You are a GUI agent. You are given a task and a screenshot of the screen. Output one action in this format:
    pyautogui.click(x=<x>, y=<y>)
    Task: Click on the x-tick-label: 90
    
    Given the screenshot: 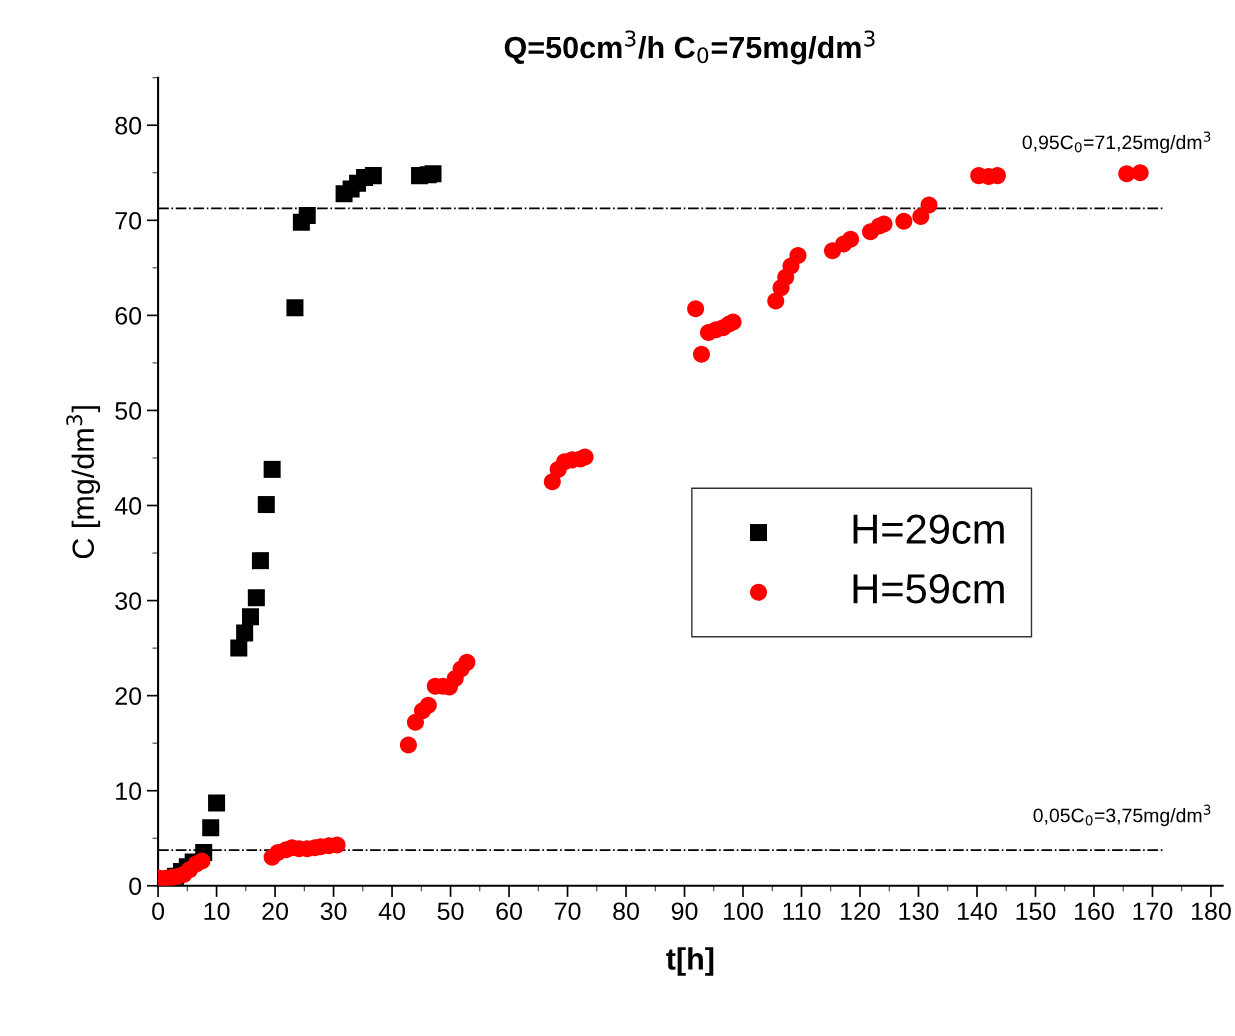 What is the action you would take?
    pyautogui.click(x=684, y=911)
    